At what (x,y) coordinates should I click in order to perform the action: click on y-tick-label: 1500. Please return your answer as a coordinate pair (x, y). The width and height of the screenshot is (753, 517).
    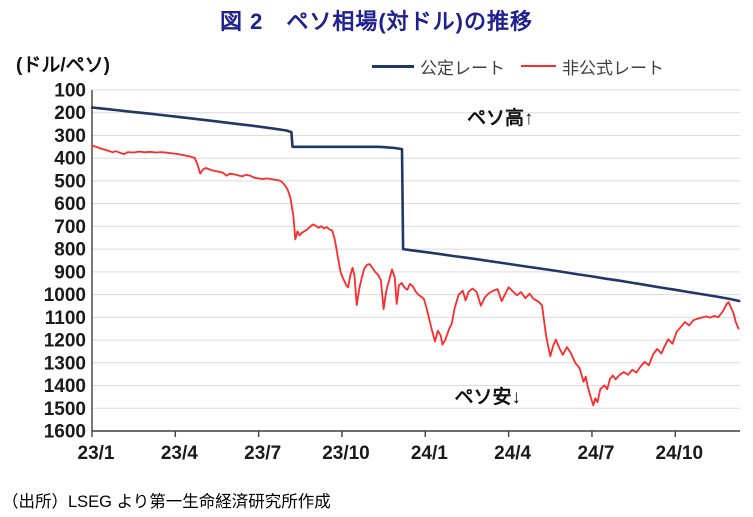
    Looking at the image, I should click on (65, 409).